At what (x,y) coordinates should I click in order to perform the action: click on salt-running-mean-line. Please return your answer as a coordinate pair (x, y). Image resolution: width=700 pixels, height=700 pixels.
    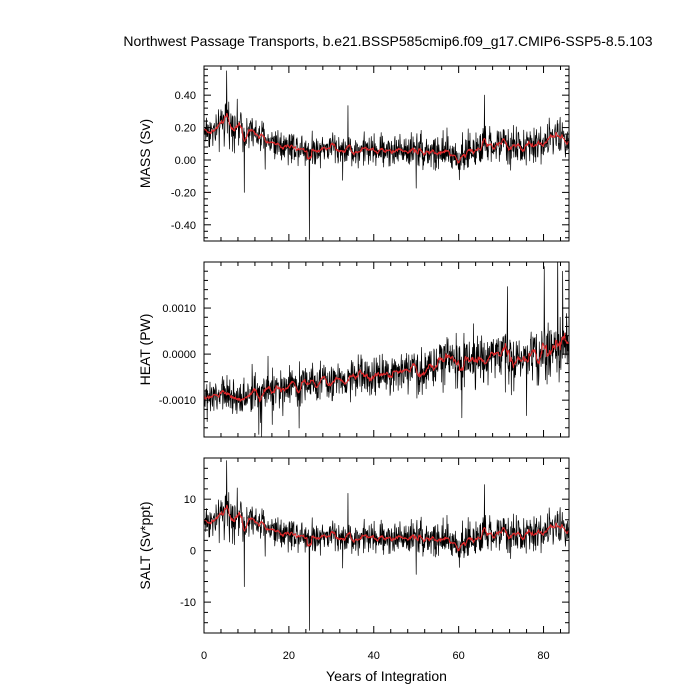
    Looking at the image, I should click on (386, 528).